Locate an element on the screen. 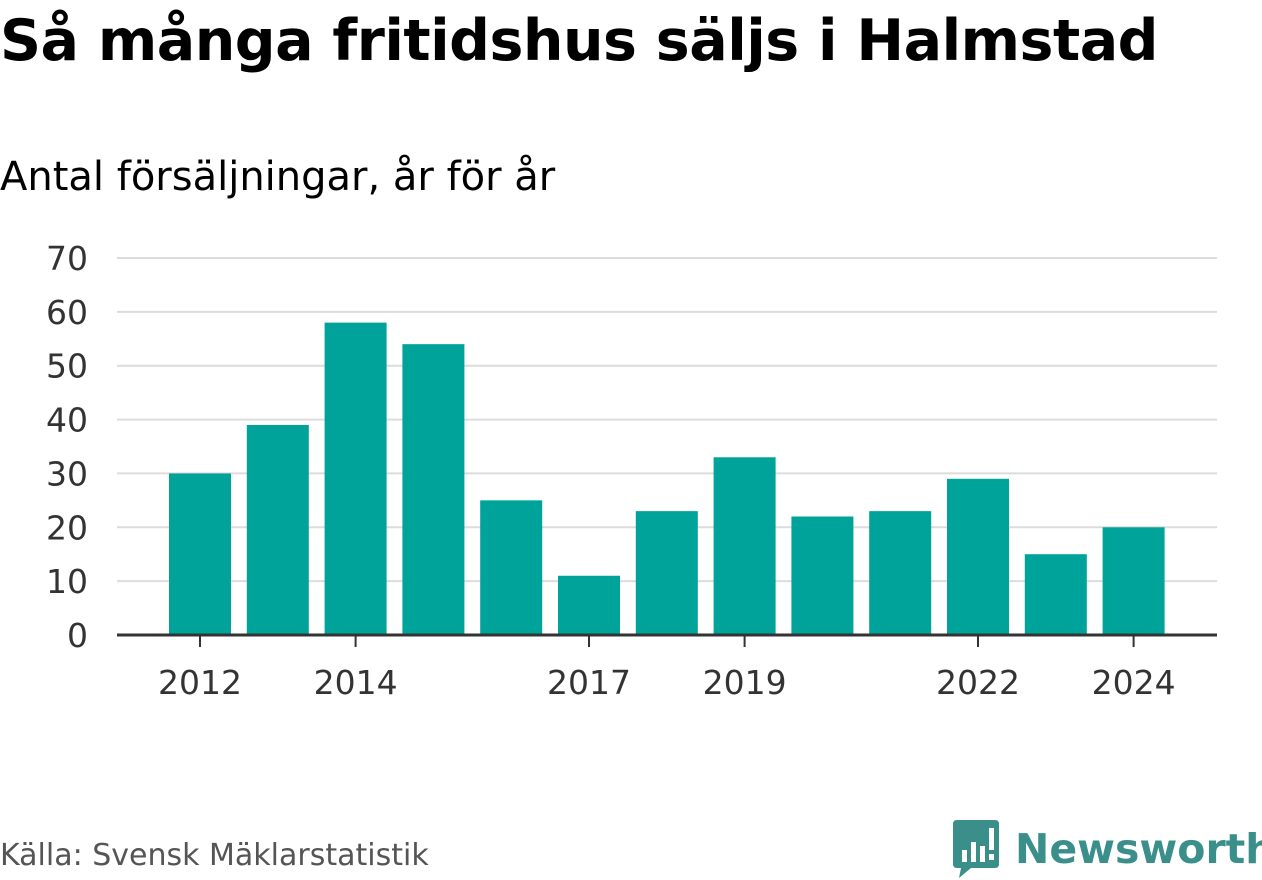 The height and width of the screenshot is (880, 1262). x-tick-label: 2017 is located at coordinates (589, 682).